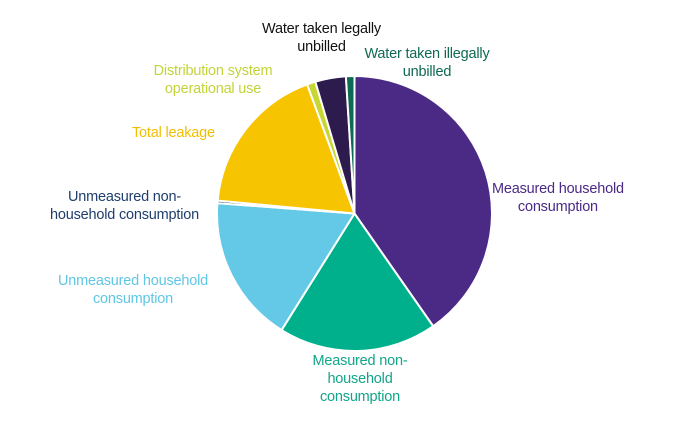 This screenshot has width=676, height=427. I want to click on label-line: operational use, so click(213, 89).